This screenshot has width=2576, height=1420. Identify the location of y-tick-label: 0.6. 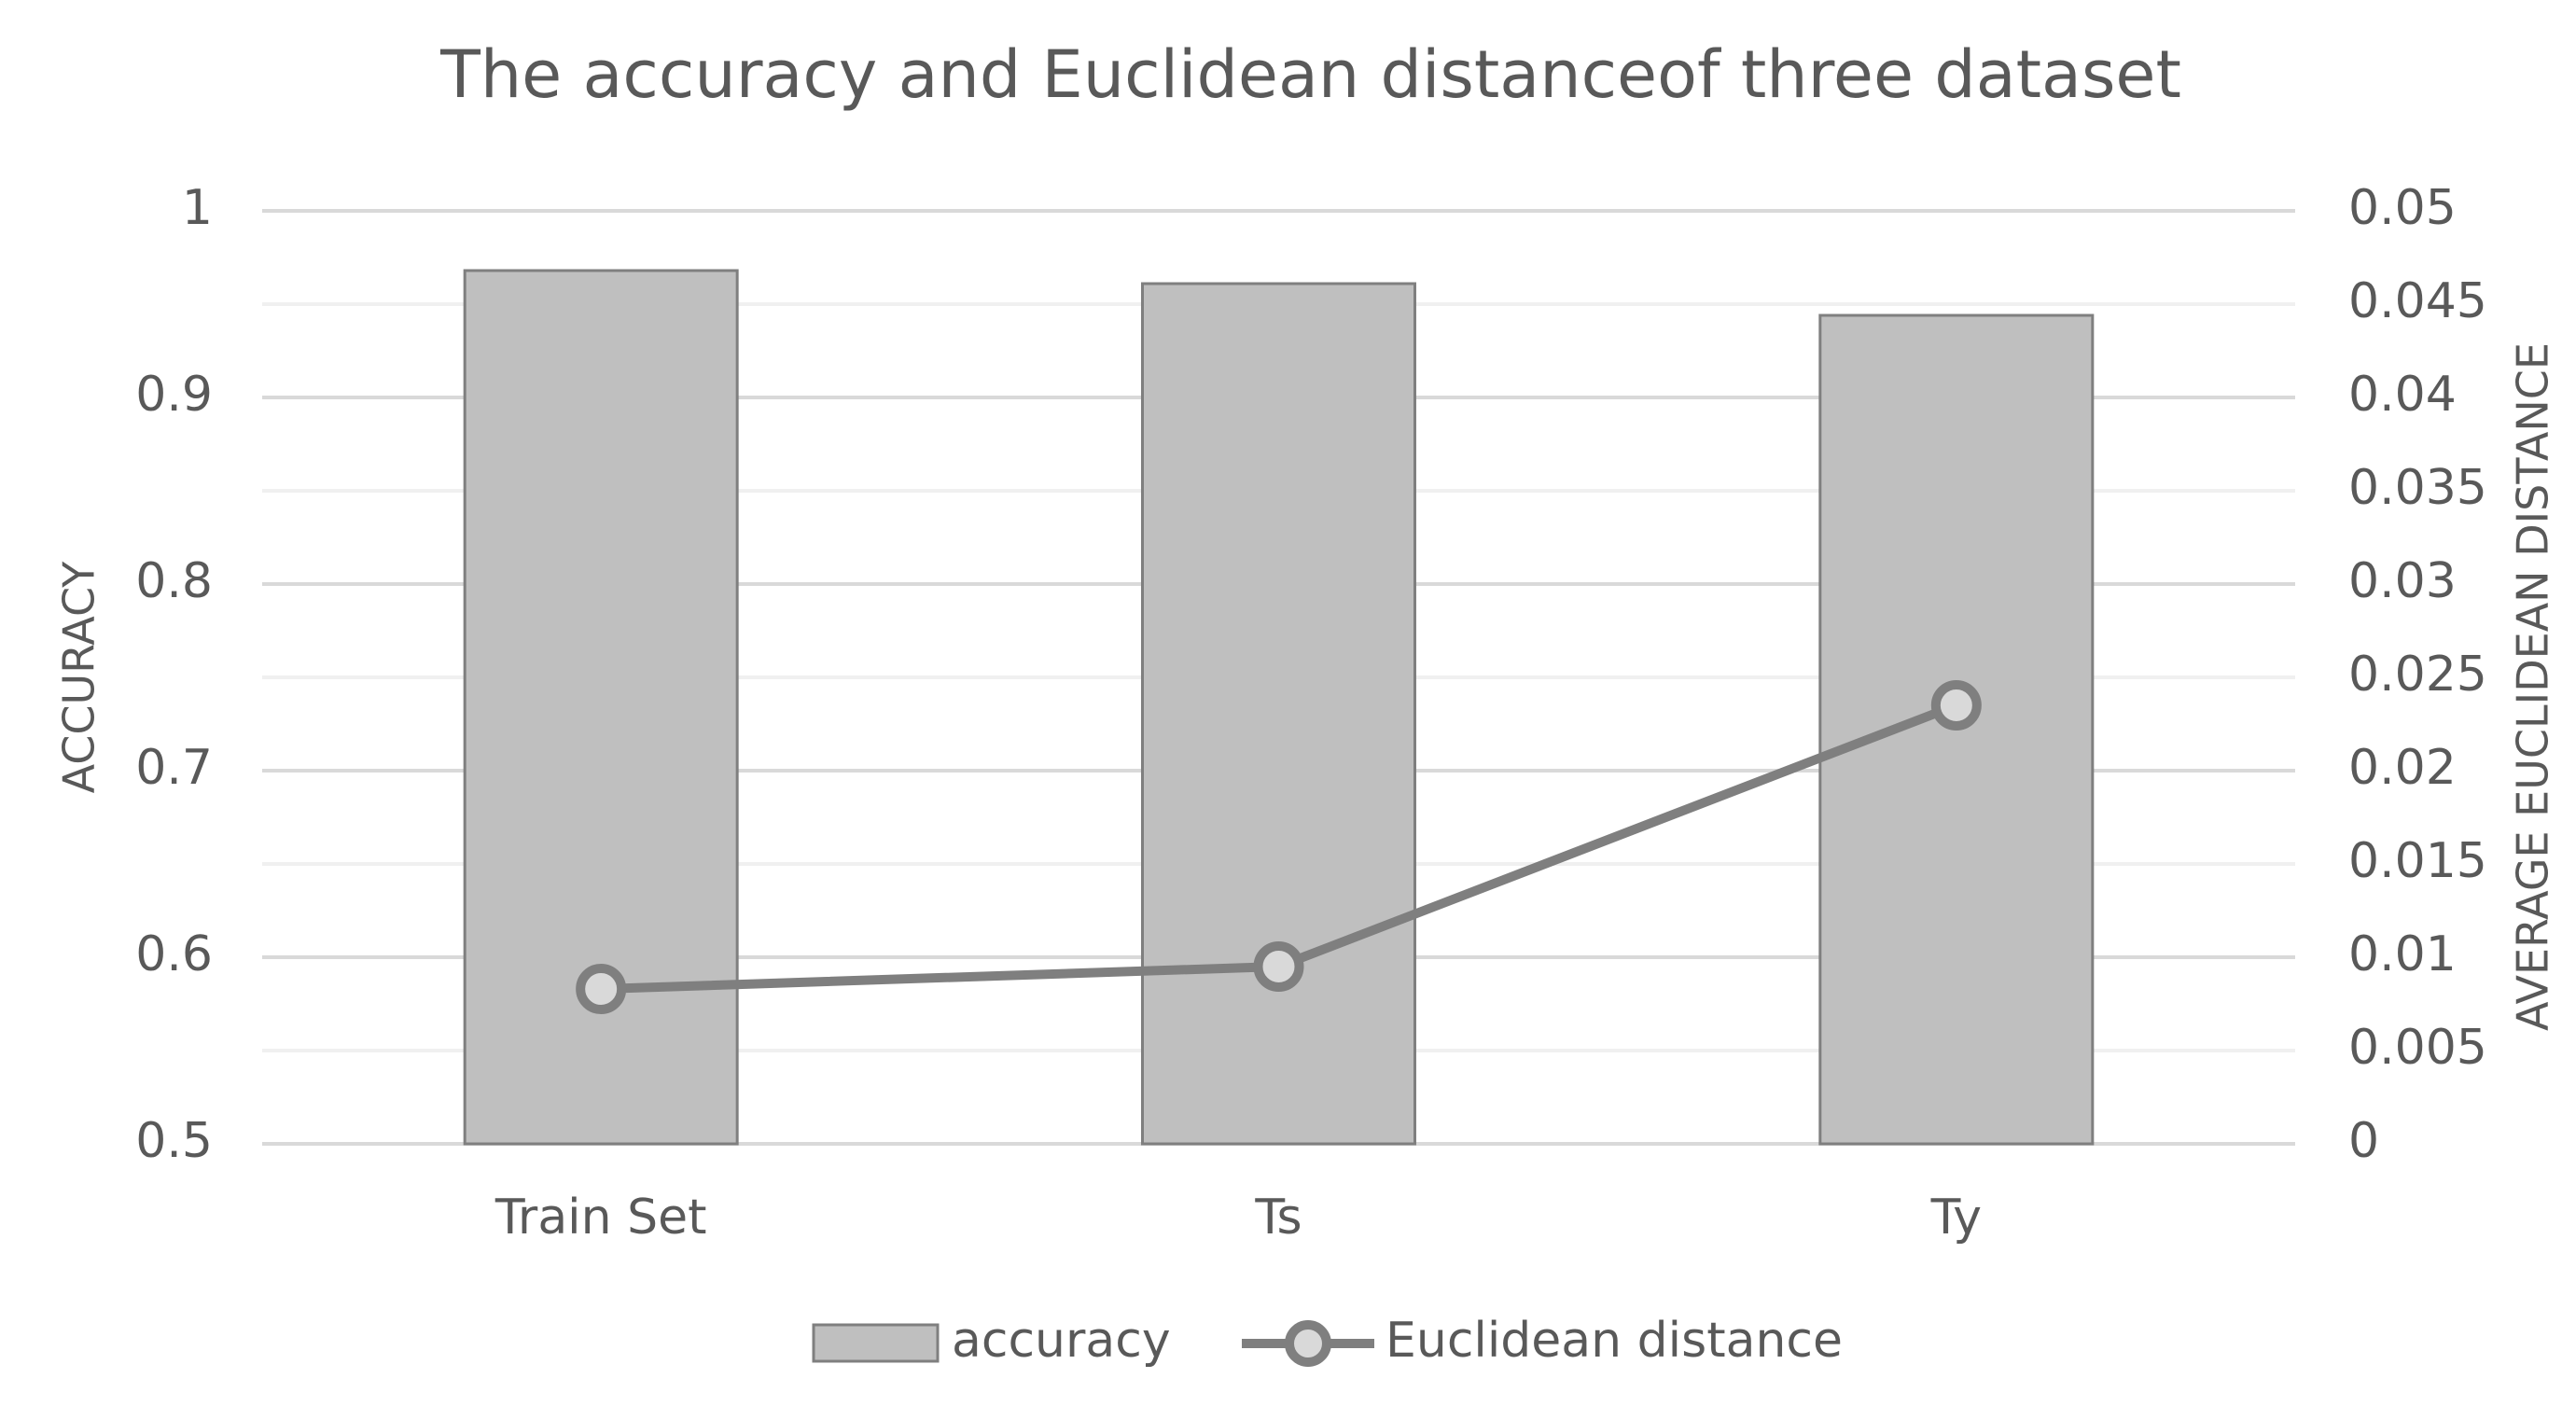
(174, 954).